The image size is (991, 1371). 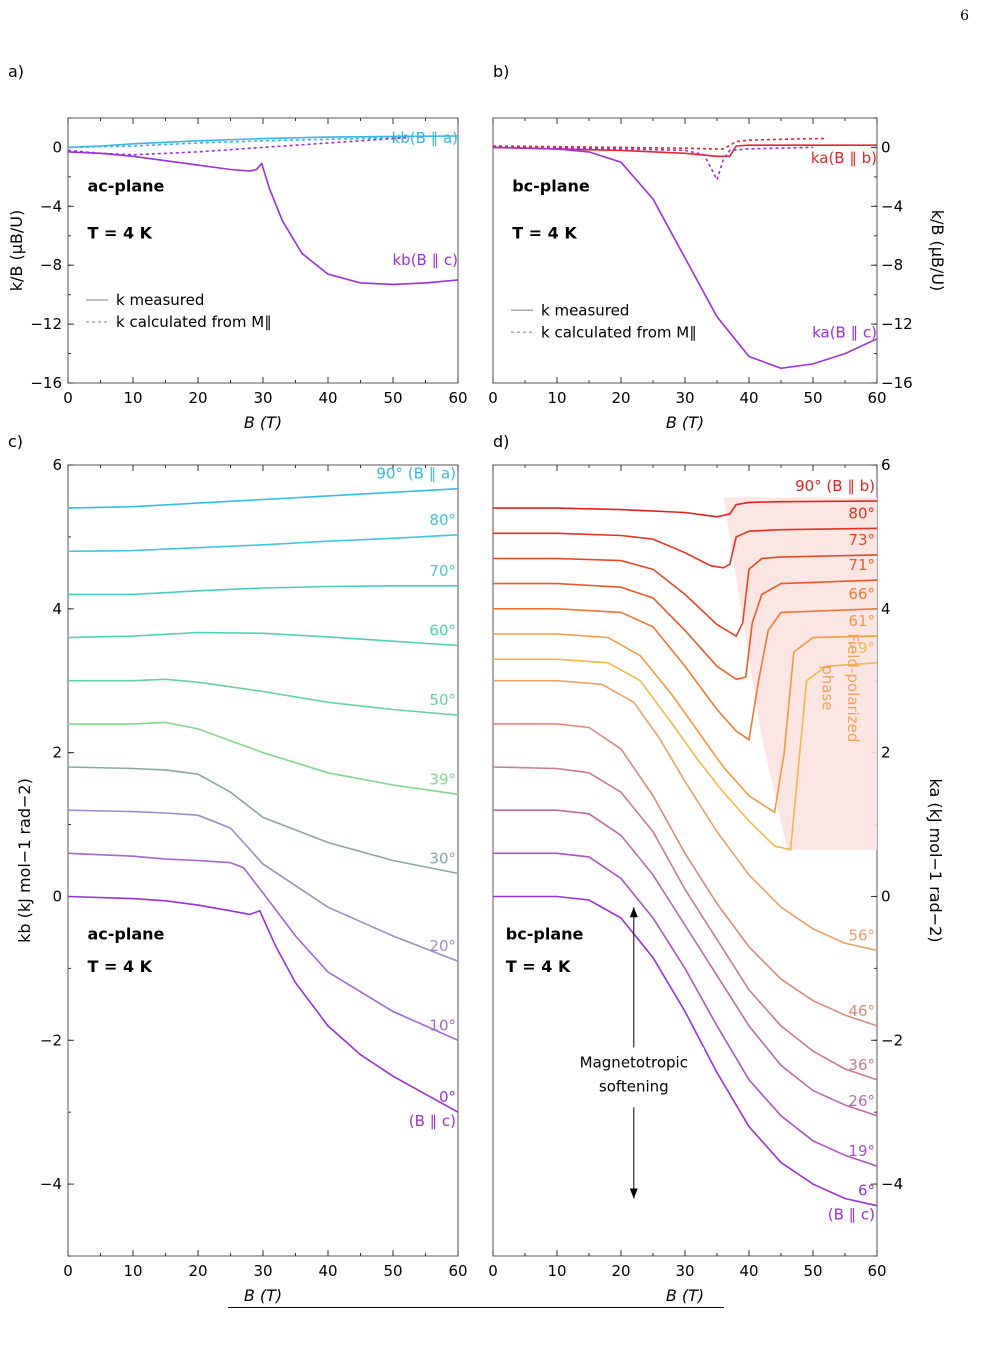 What do you see at coordinates (861, 1065) in the screenshot?
I see `series-label: 36°` at bounding box center [861, 1065].